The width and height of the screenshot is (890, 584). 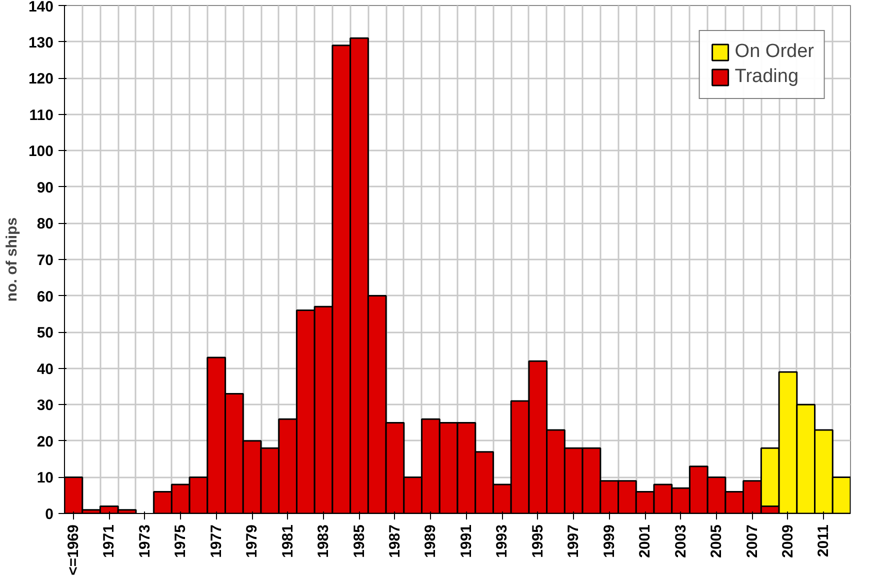 What do you see at coordinates (11, 259) in the screenshot?
I see `y-axis-title: no. of ships` at bounding box center [11, 259].